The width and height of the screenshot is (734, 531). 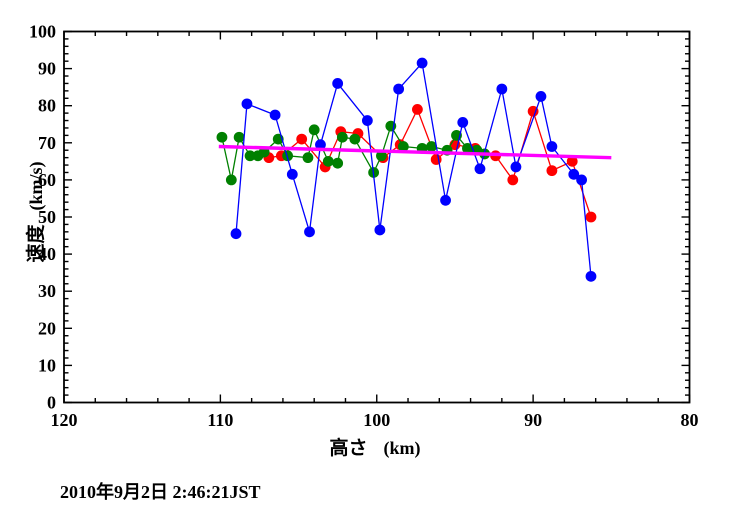 I want to click on y-tick-label: 80, so click(x=47, y=106).